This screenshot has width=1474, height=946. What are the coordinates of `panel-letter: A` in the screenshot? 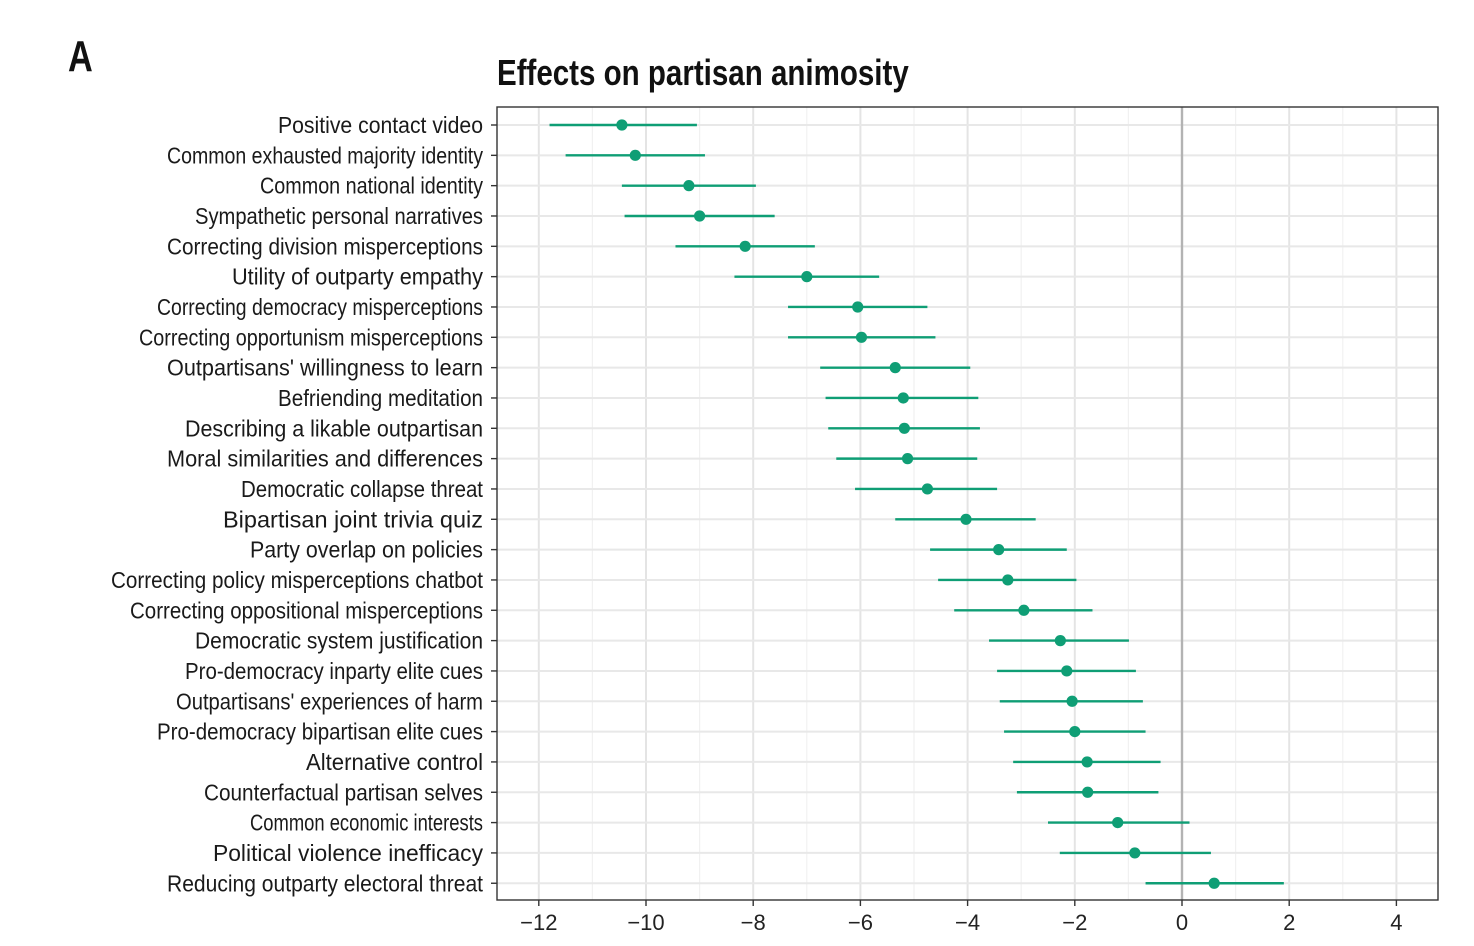 It's located at (80, 56).